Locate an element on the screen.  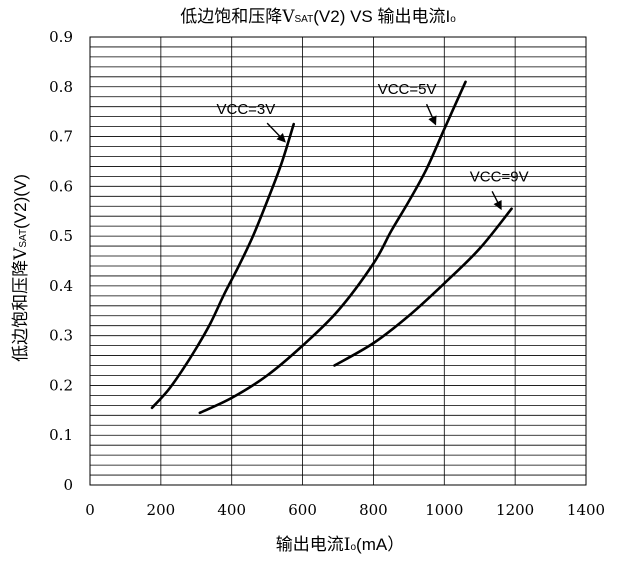
y-tick-label: 0.5 is located at coordinates (61, 236).